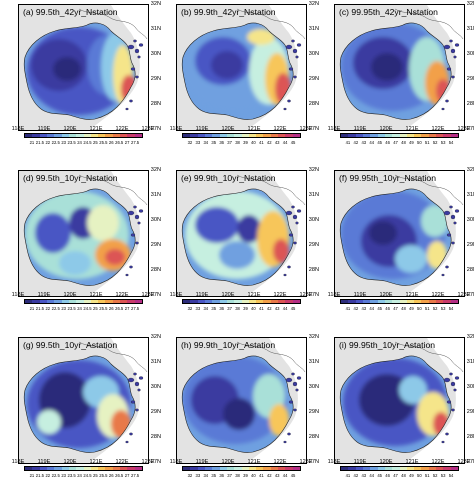  I want to click on panel-title: (b) 99.9th_42yr_Nstation, so click(228, 12).